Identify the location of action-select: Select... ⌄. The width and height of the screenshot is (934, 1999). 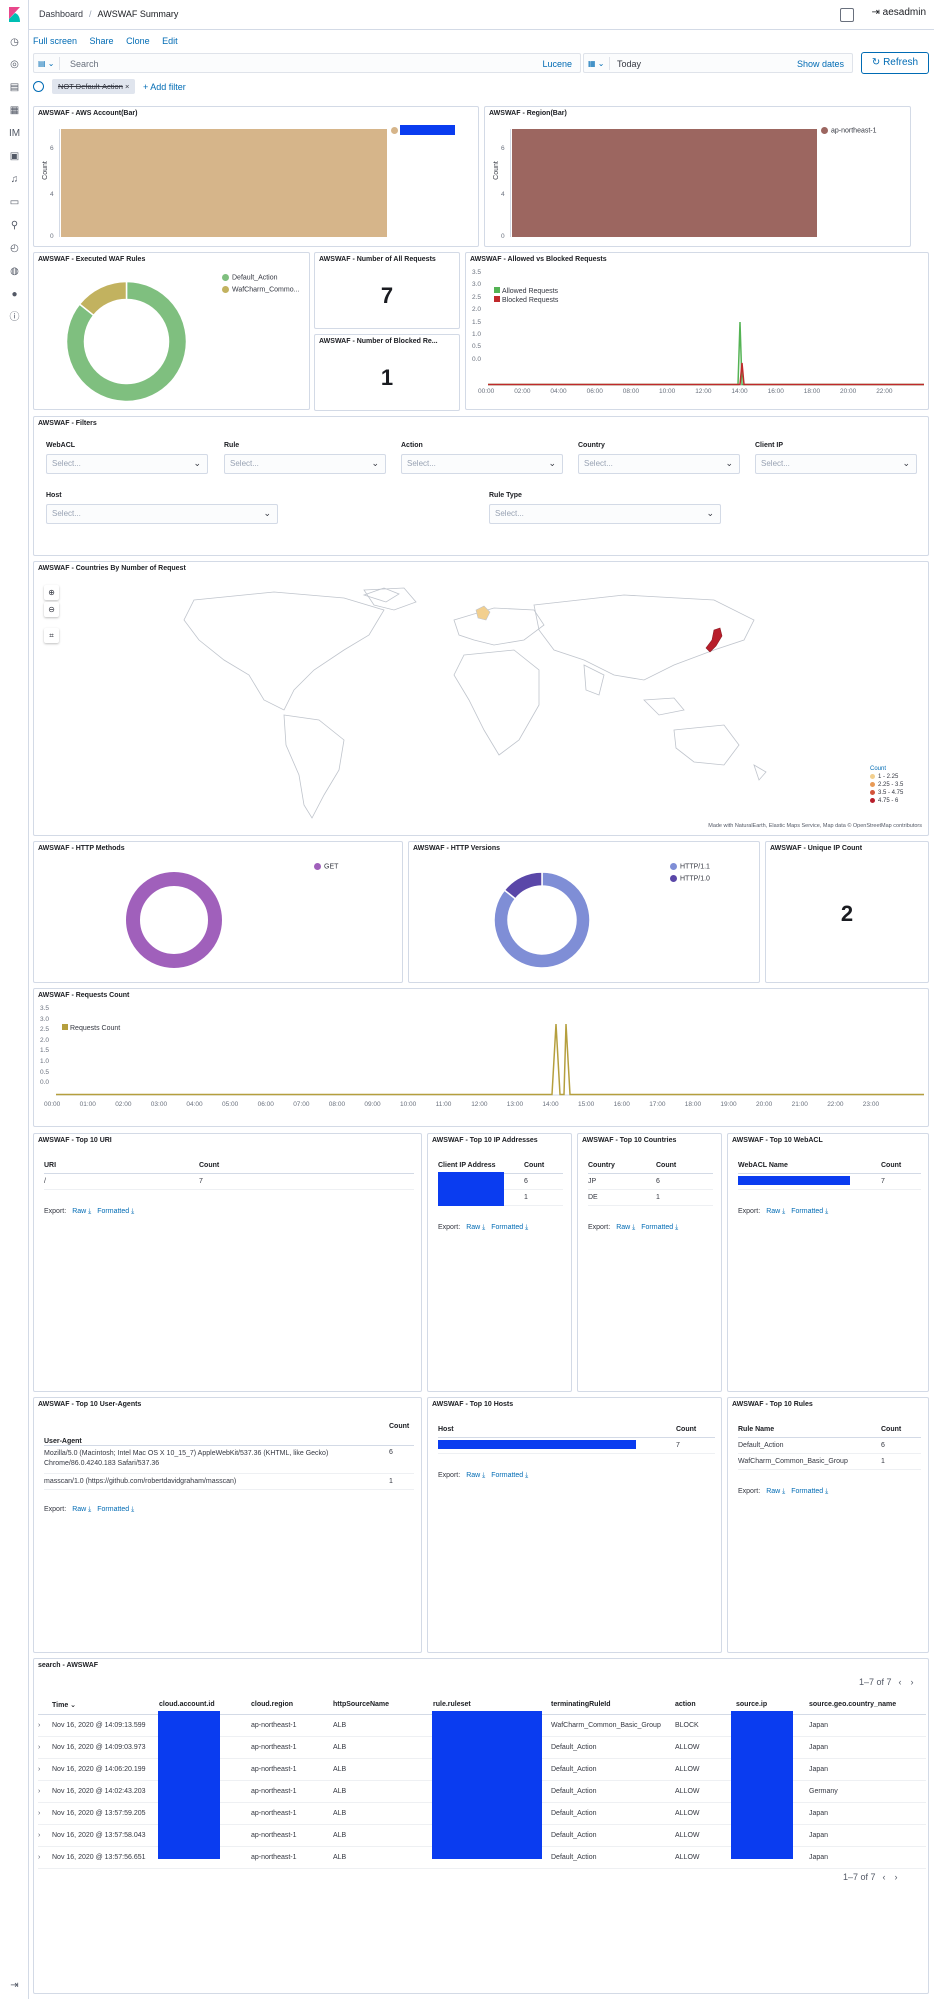
(482, 464).